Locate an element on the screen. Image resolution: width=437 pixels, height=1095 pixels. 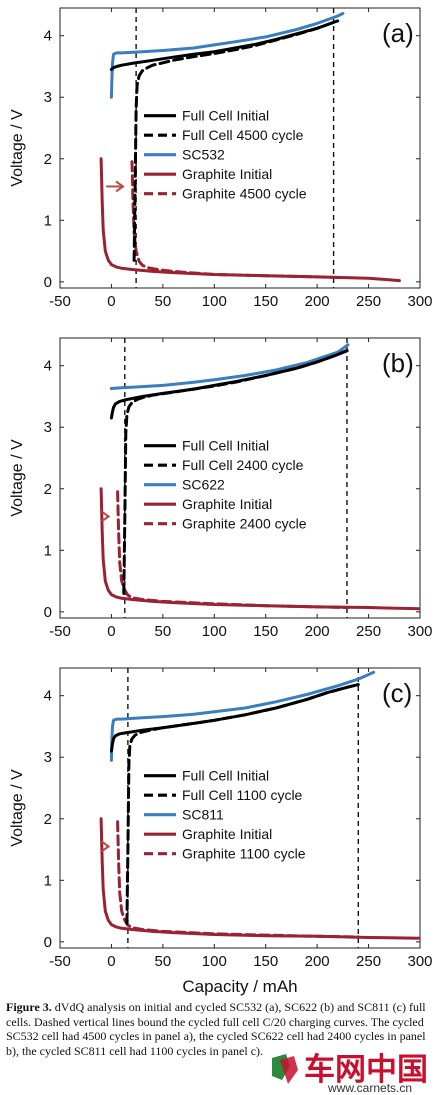
x-axis-label: Capacity / mAh is located at coordinates (239, 986).